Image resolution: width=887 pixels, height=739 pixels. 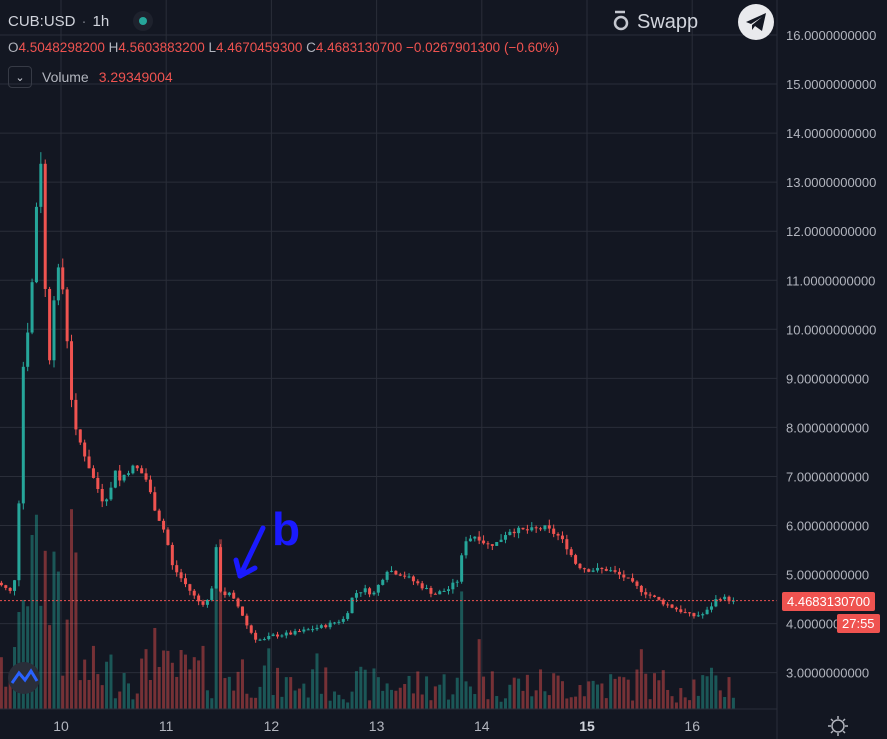 I want to click on annotation-arrow-icon, so click(x=249, y=552).